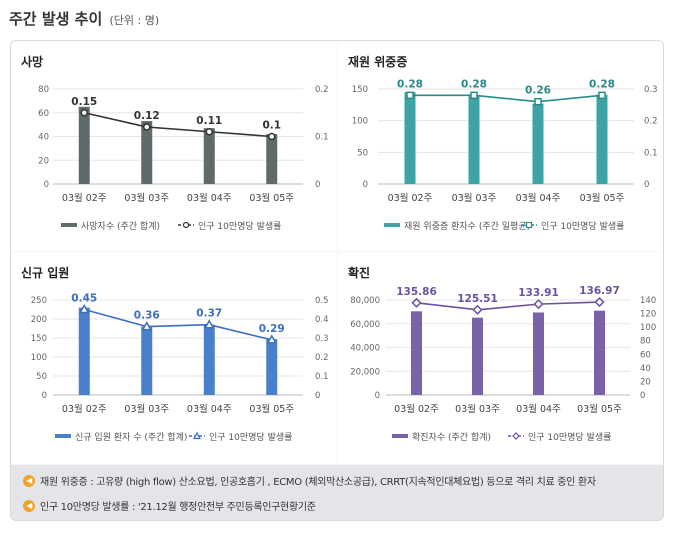 Image resolution: width=680 pixels, height=538 pixels. What do you see at coordinates (365, 301) in the screenshot?
I see `y-left-tick-label: 80,000` at bounding box center [365, 301].